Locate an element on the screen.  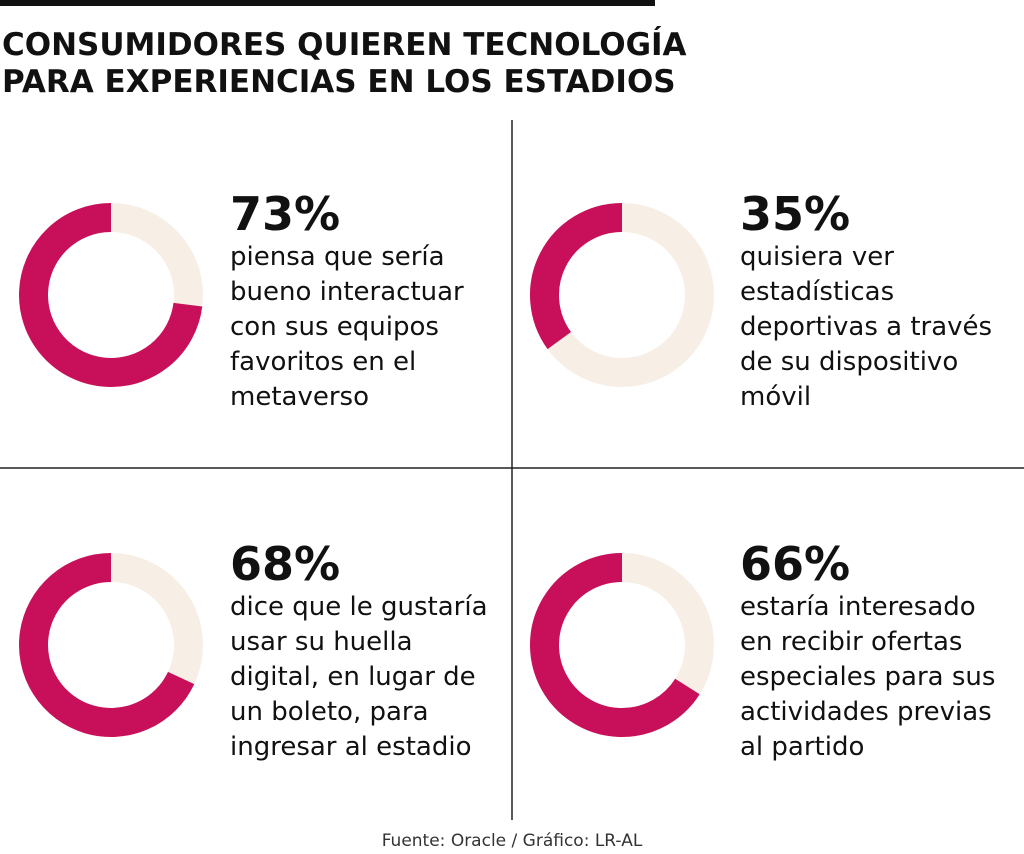
title-line: PARA EXPERIENCIAS EN LOS ESTADIOS is located at coordinates (339, 82).